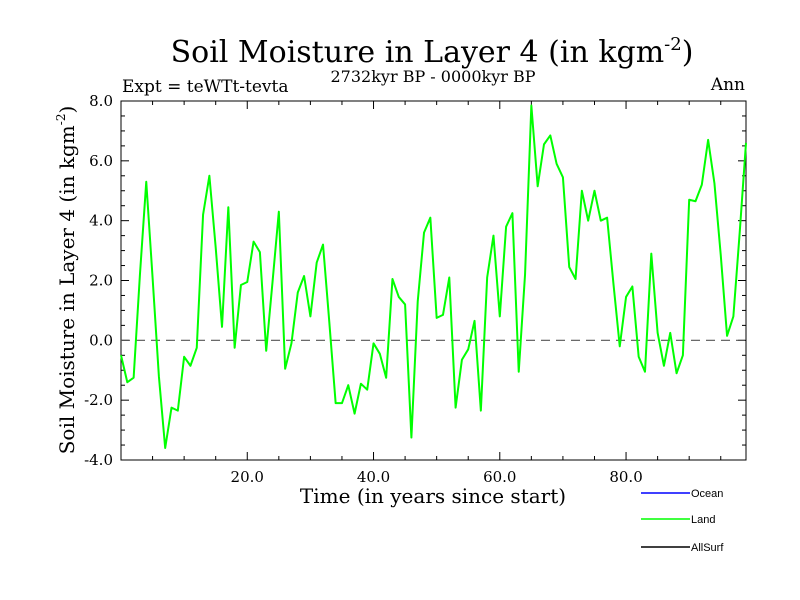  What do you see at coordinates (707, 494) in the screenshot?
I see `legend-label-ocean: Ocean` at bounding box center [707, 494].